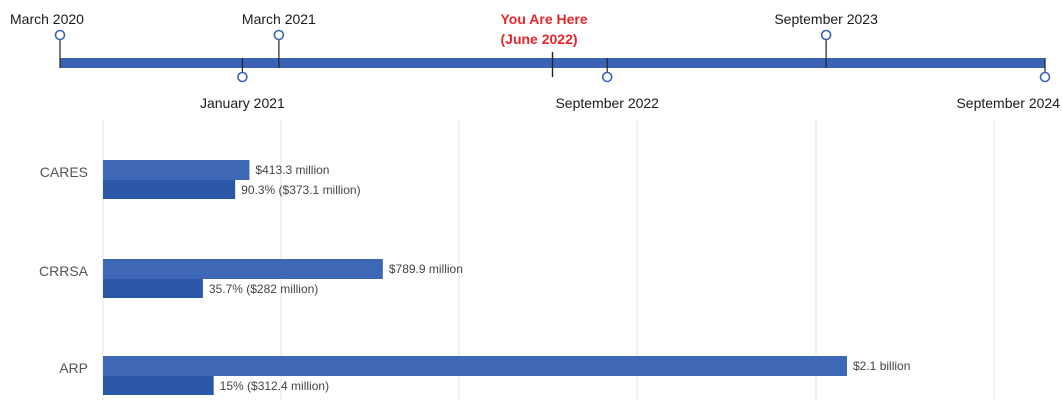  Describe the element at coordinates (607, 103) in the screenshot. I see `timeline-event-label: September 2022` at that location.